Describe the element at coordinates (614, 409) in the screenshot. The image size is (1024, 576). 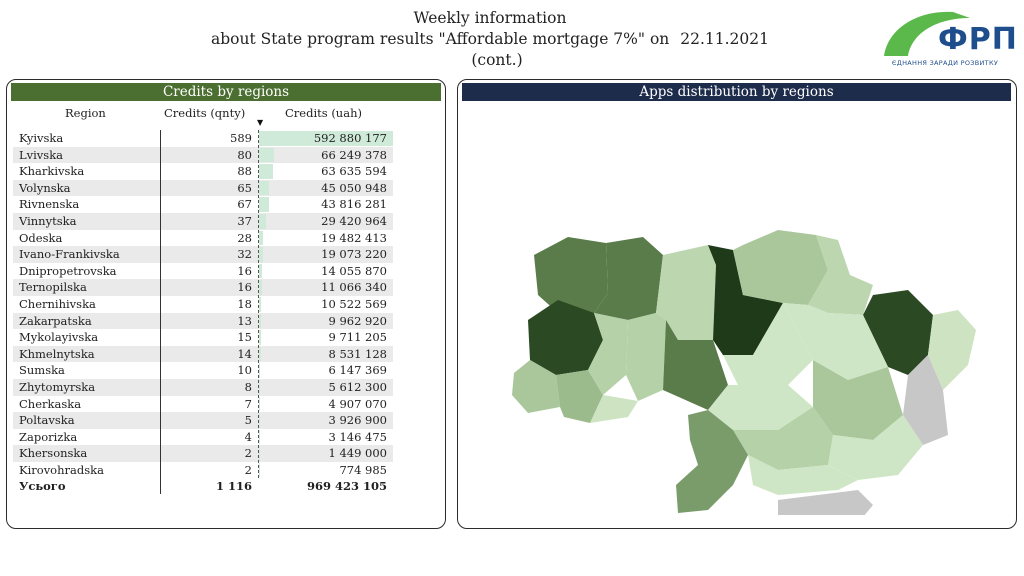
I see `region-chernivetska` at that location.